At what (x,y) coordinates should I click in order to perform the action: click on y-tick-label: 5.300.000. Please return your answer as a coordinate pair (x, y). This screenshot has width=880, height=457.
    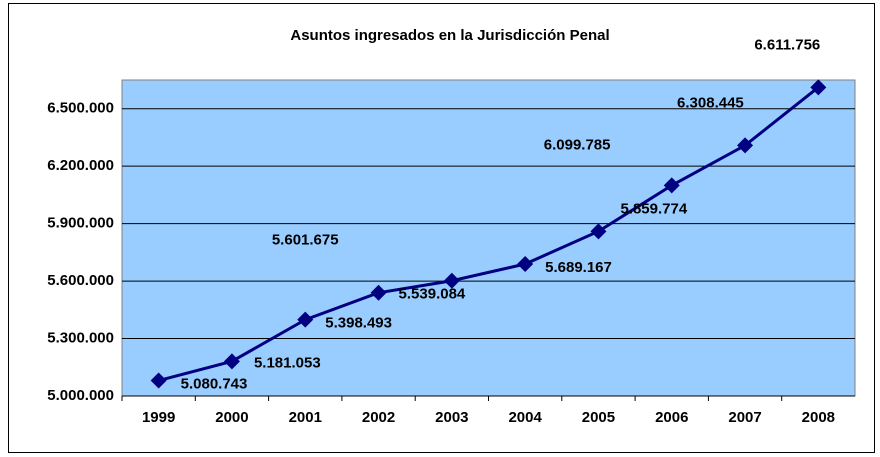
    Looking at the image, I should click on (80, 338).